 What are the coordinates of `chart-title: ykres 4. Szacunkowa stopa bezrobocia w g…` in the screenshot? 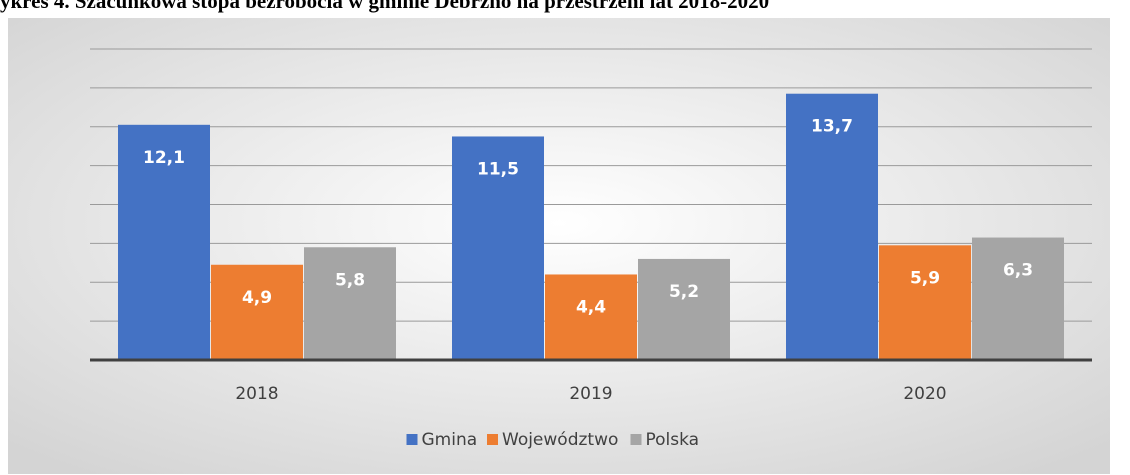 It's located at (384, 6).